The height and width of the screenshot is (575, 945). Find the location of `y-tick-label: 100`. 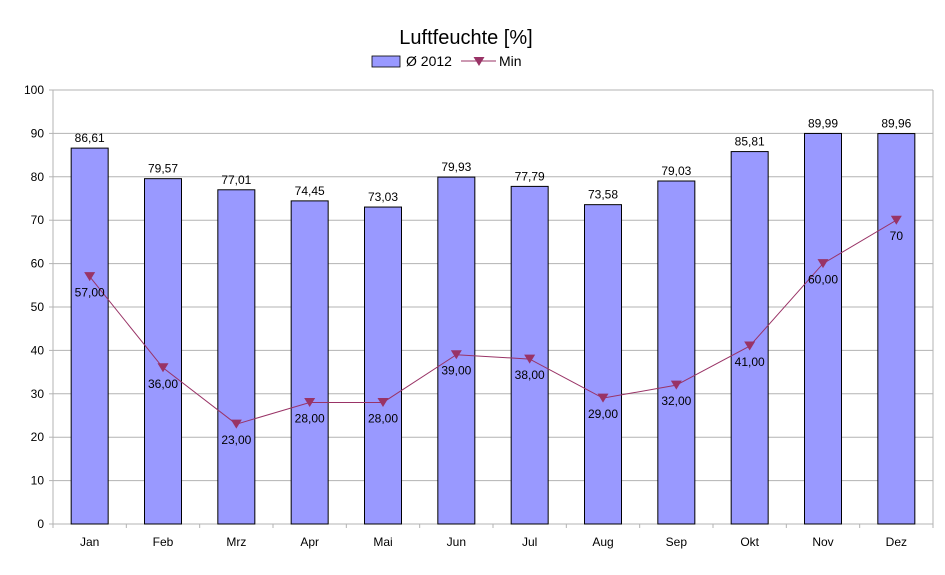

y-tick-label: 100 is located at coordinates (34, 90).